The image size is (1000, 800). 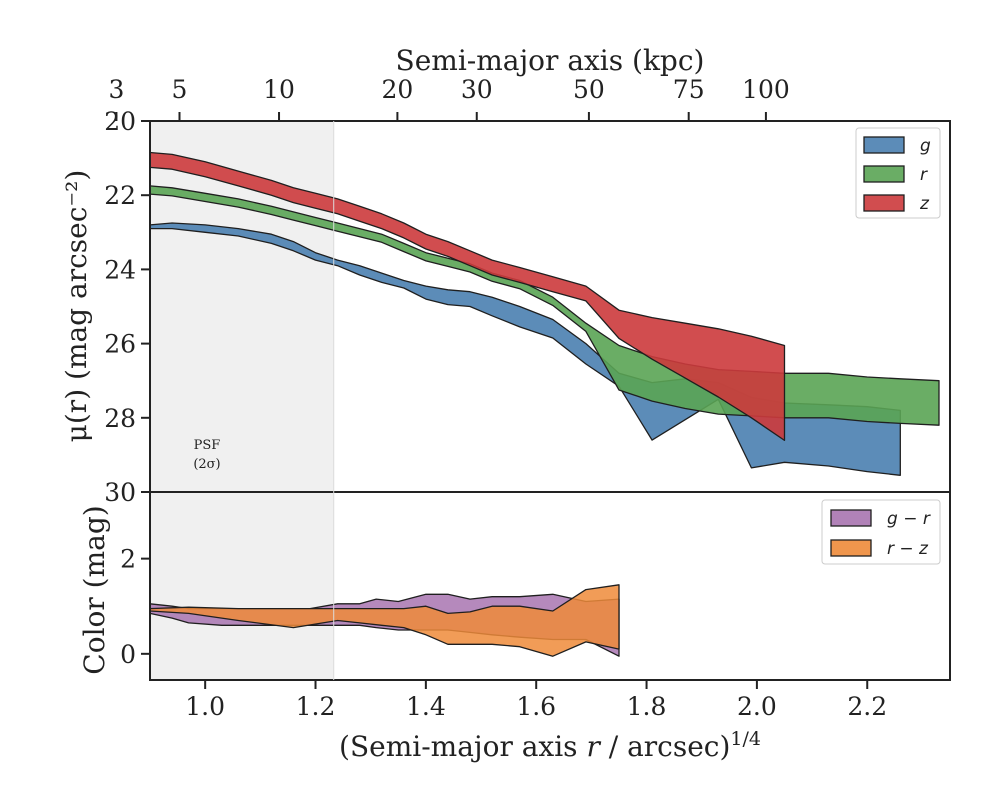 I want to click on psf-shade-bottom, so click(x=242, y=586).